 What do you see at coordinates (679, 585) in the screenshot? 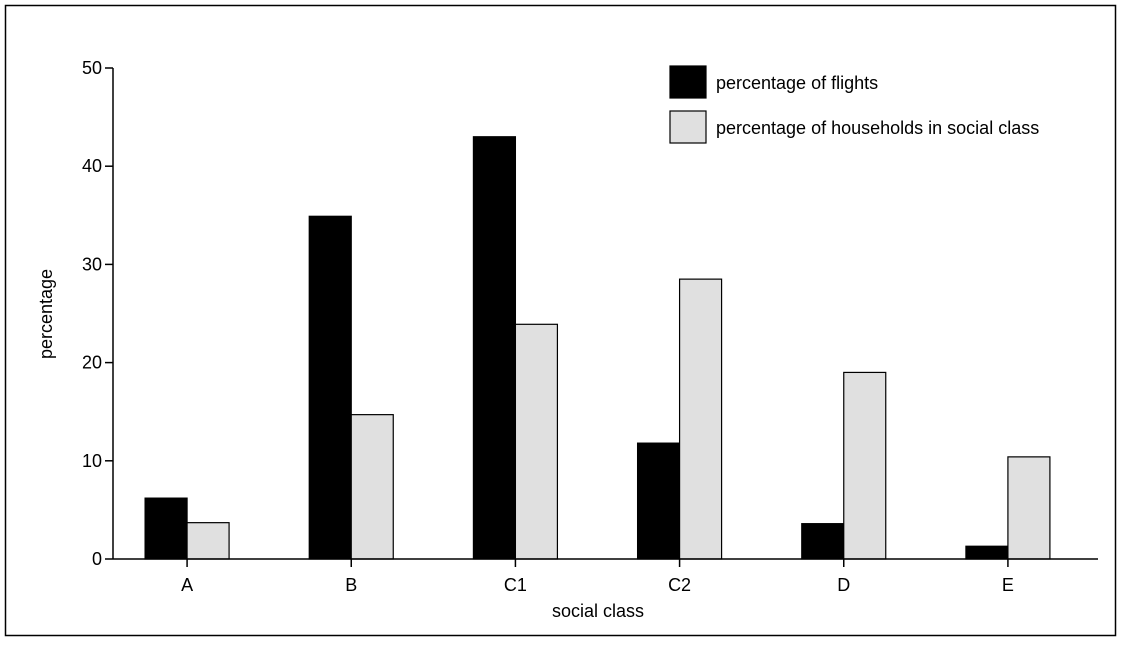
I see `x-tick-label-c2: C2` at bounding box center [679, 585].